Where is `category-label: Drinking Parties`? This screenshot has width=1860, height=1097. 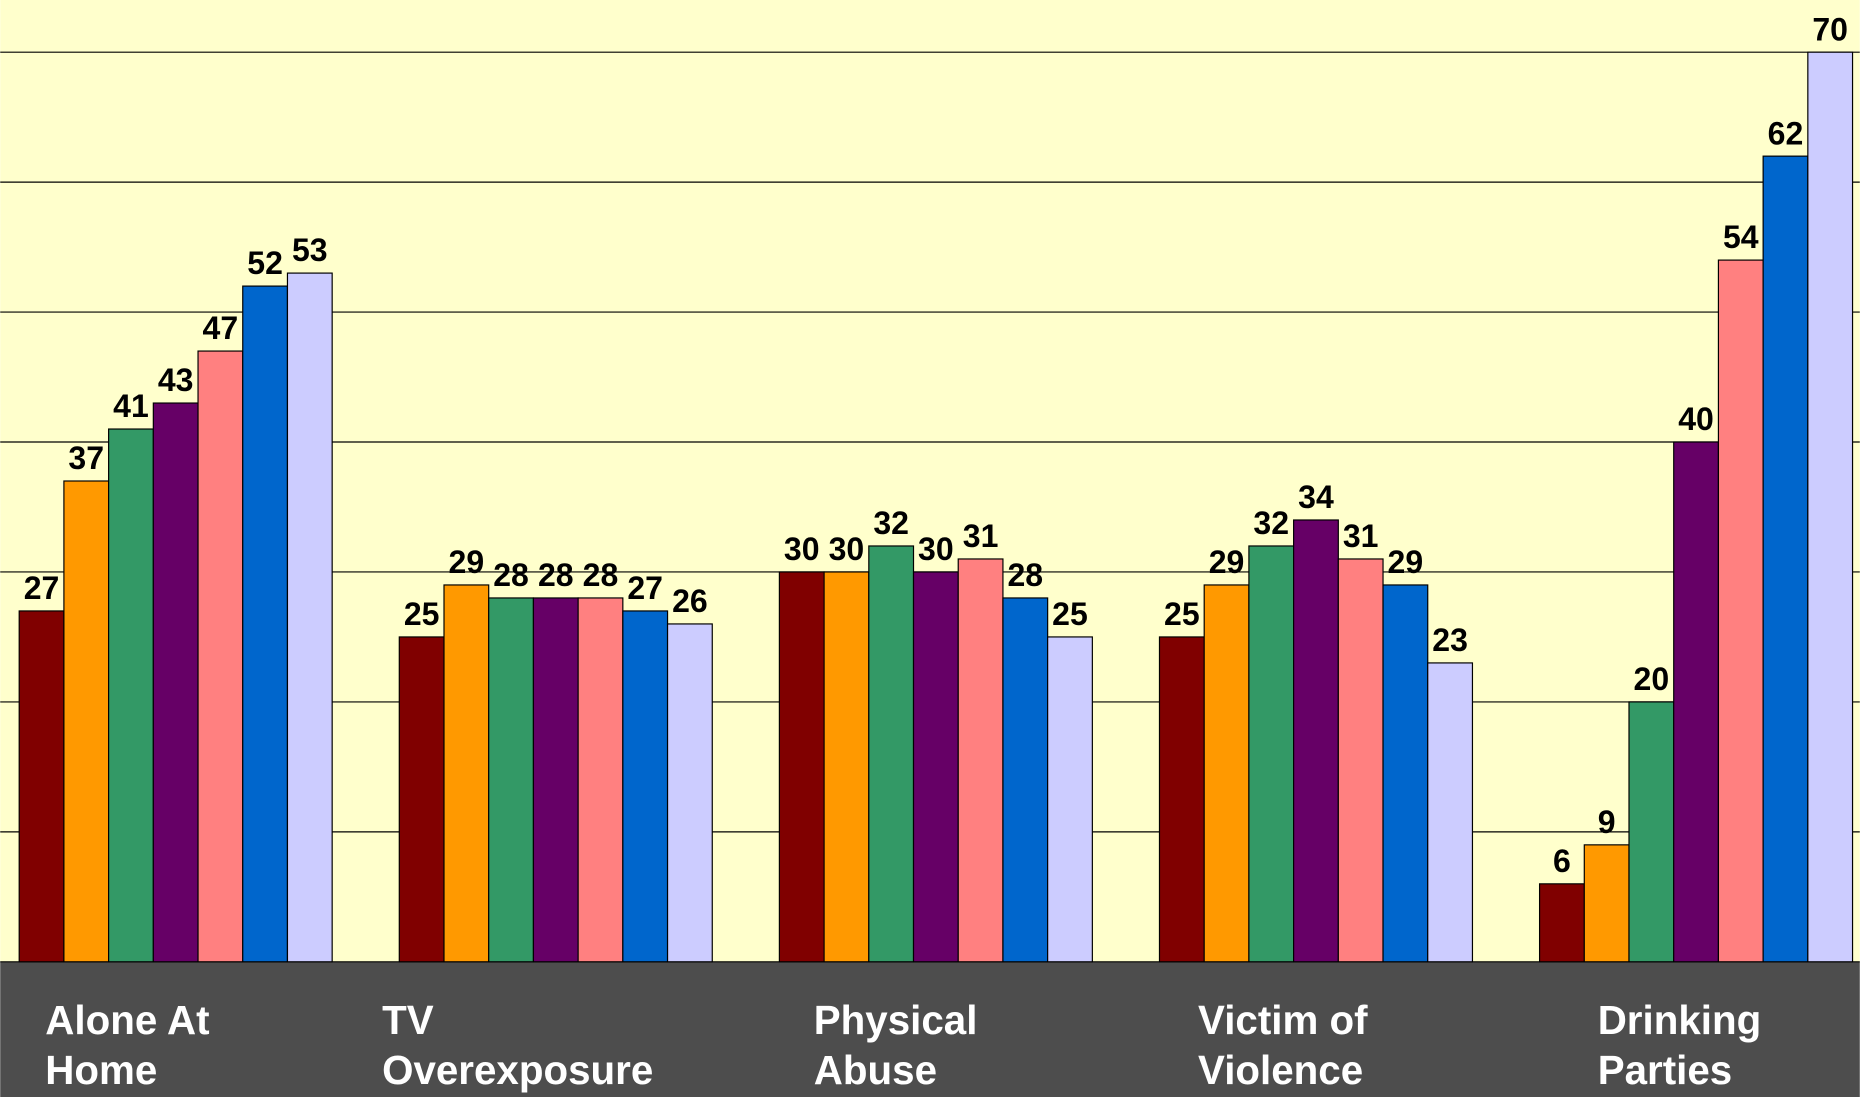
category-label: Drinking Parties is located at coordinates (1679, 1046).